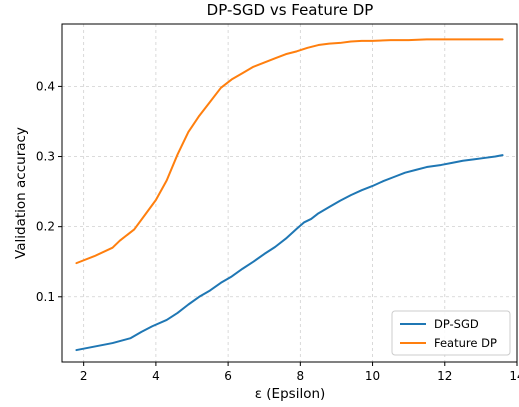 This screenshot has height=407, width=519. Describe the element at coordinates (228, 376) in the screenshot. I see `x-tick-label: 6` at that location.